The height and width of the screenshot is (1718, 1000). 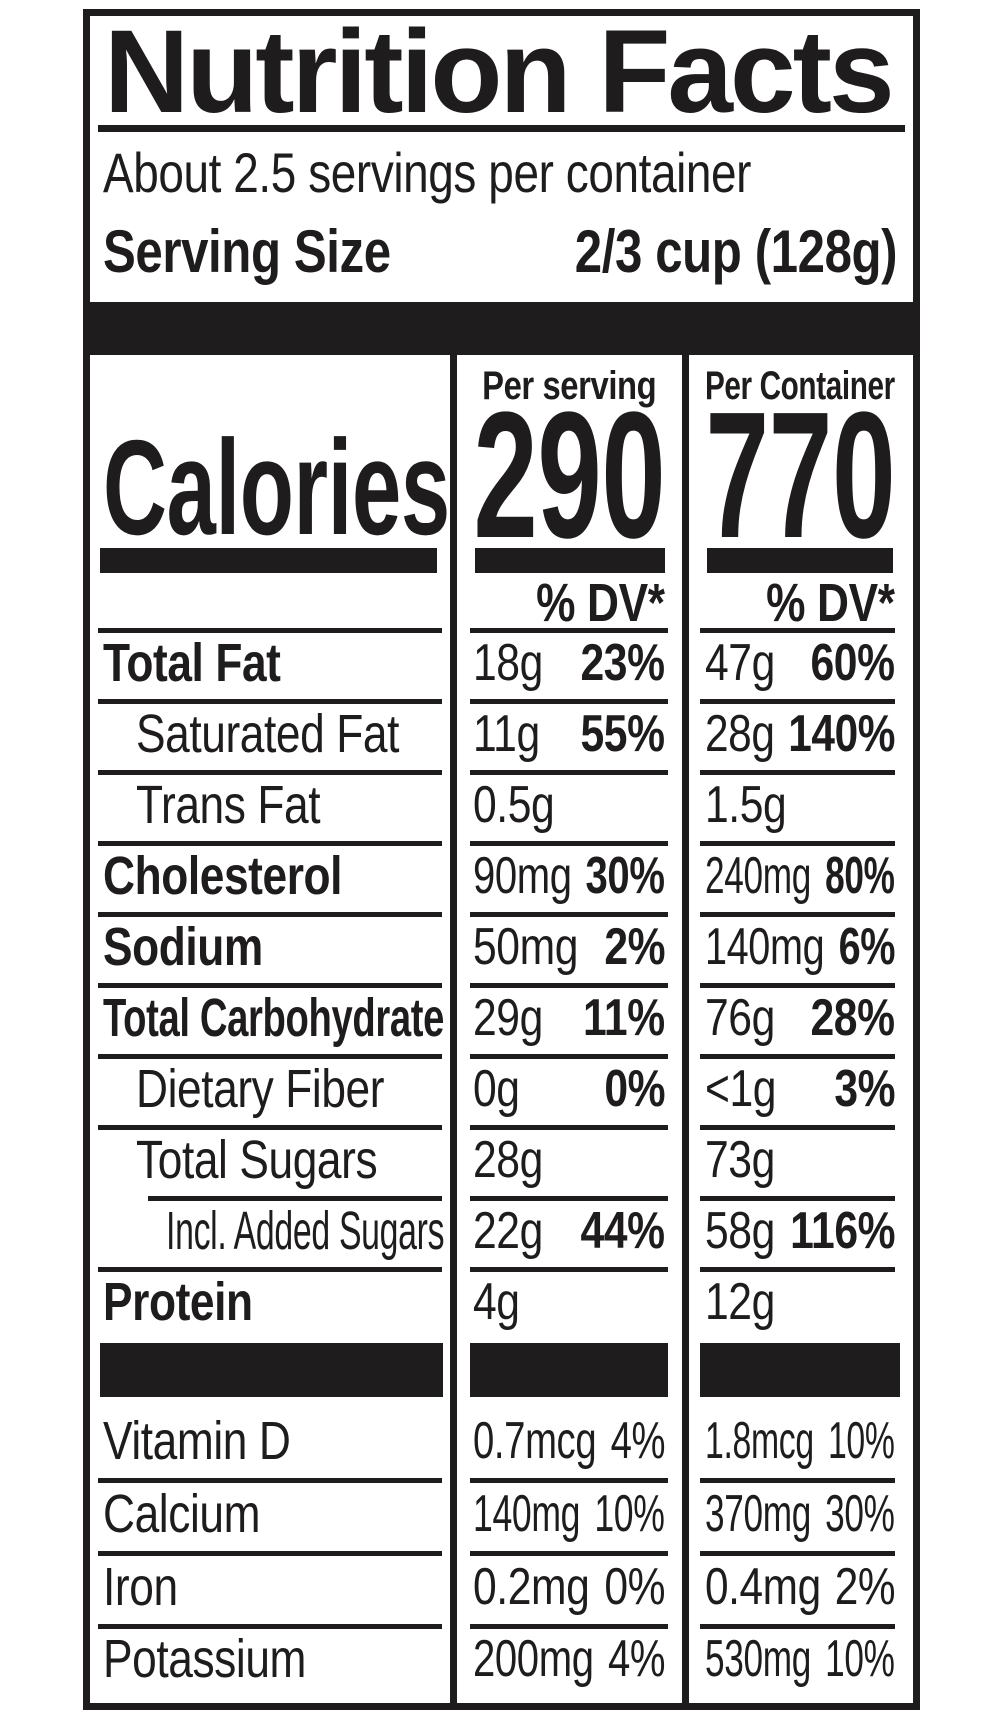 I want to click on dv-header-text: % DV*, so click(x=601, y=603).